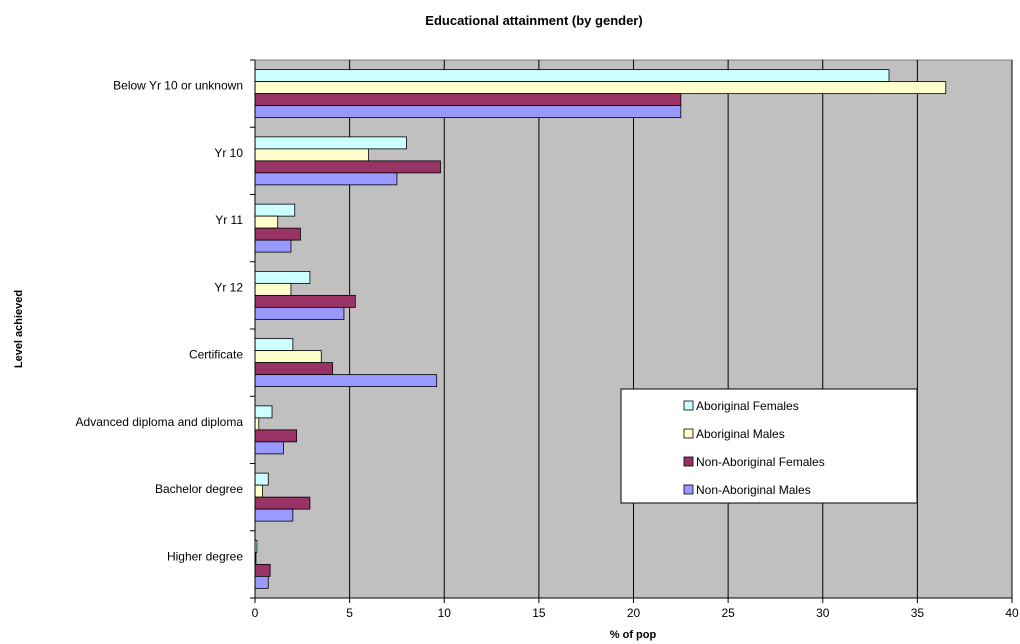 Image resolution: width=1020 pixels, height=644 pixels. Describe the element at coordinates (199, 489) in the screenshot. I see `y-tick-label: Bachelor degree` at that location.